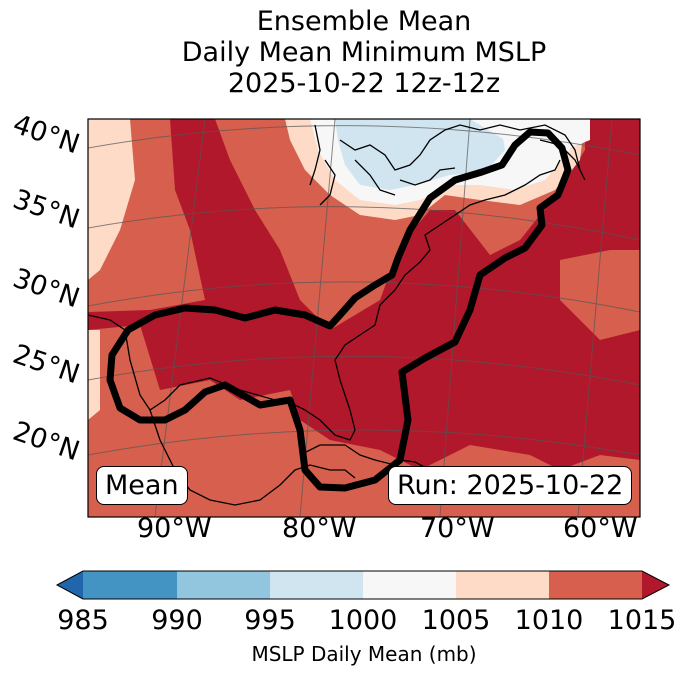 The width and height of the screenshot is (688, 674). What do you see at coordinates (655, 585) in the screenshot?
I see `colorbar-extend-high` at bounding box center [655, 585].